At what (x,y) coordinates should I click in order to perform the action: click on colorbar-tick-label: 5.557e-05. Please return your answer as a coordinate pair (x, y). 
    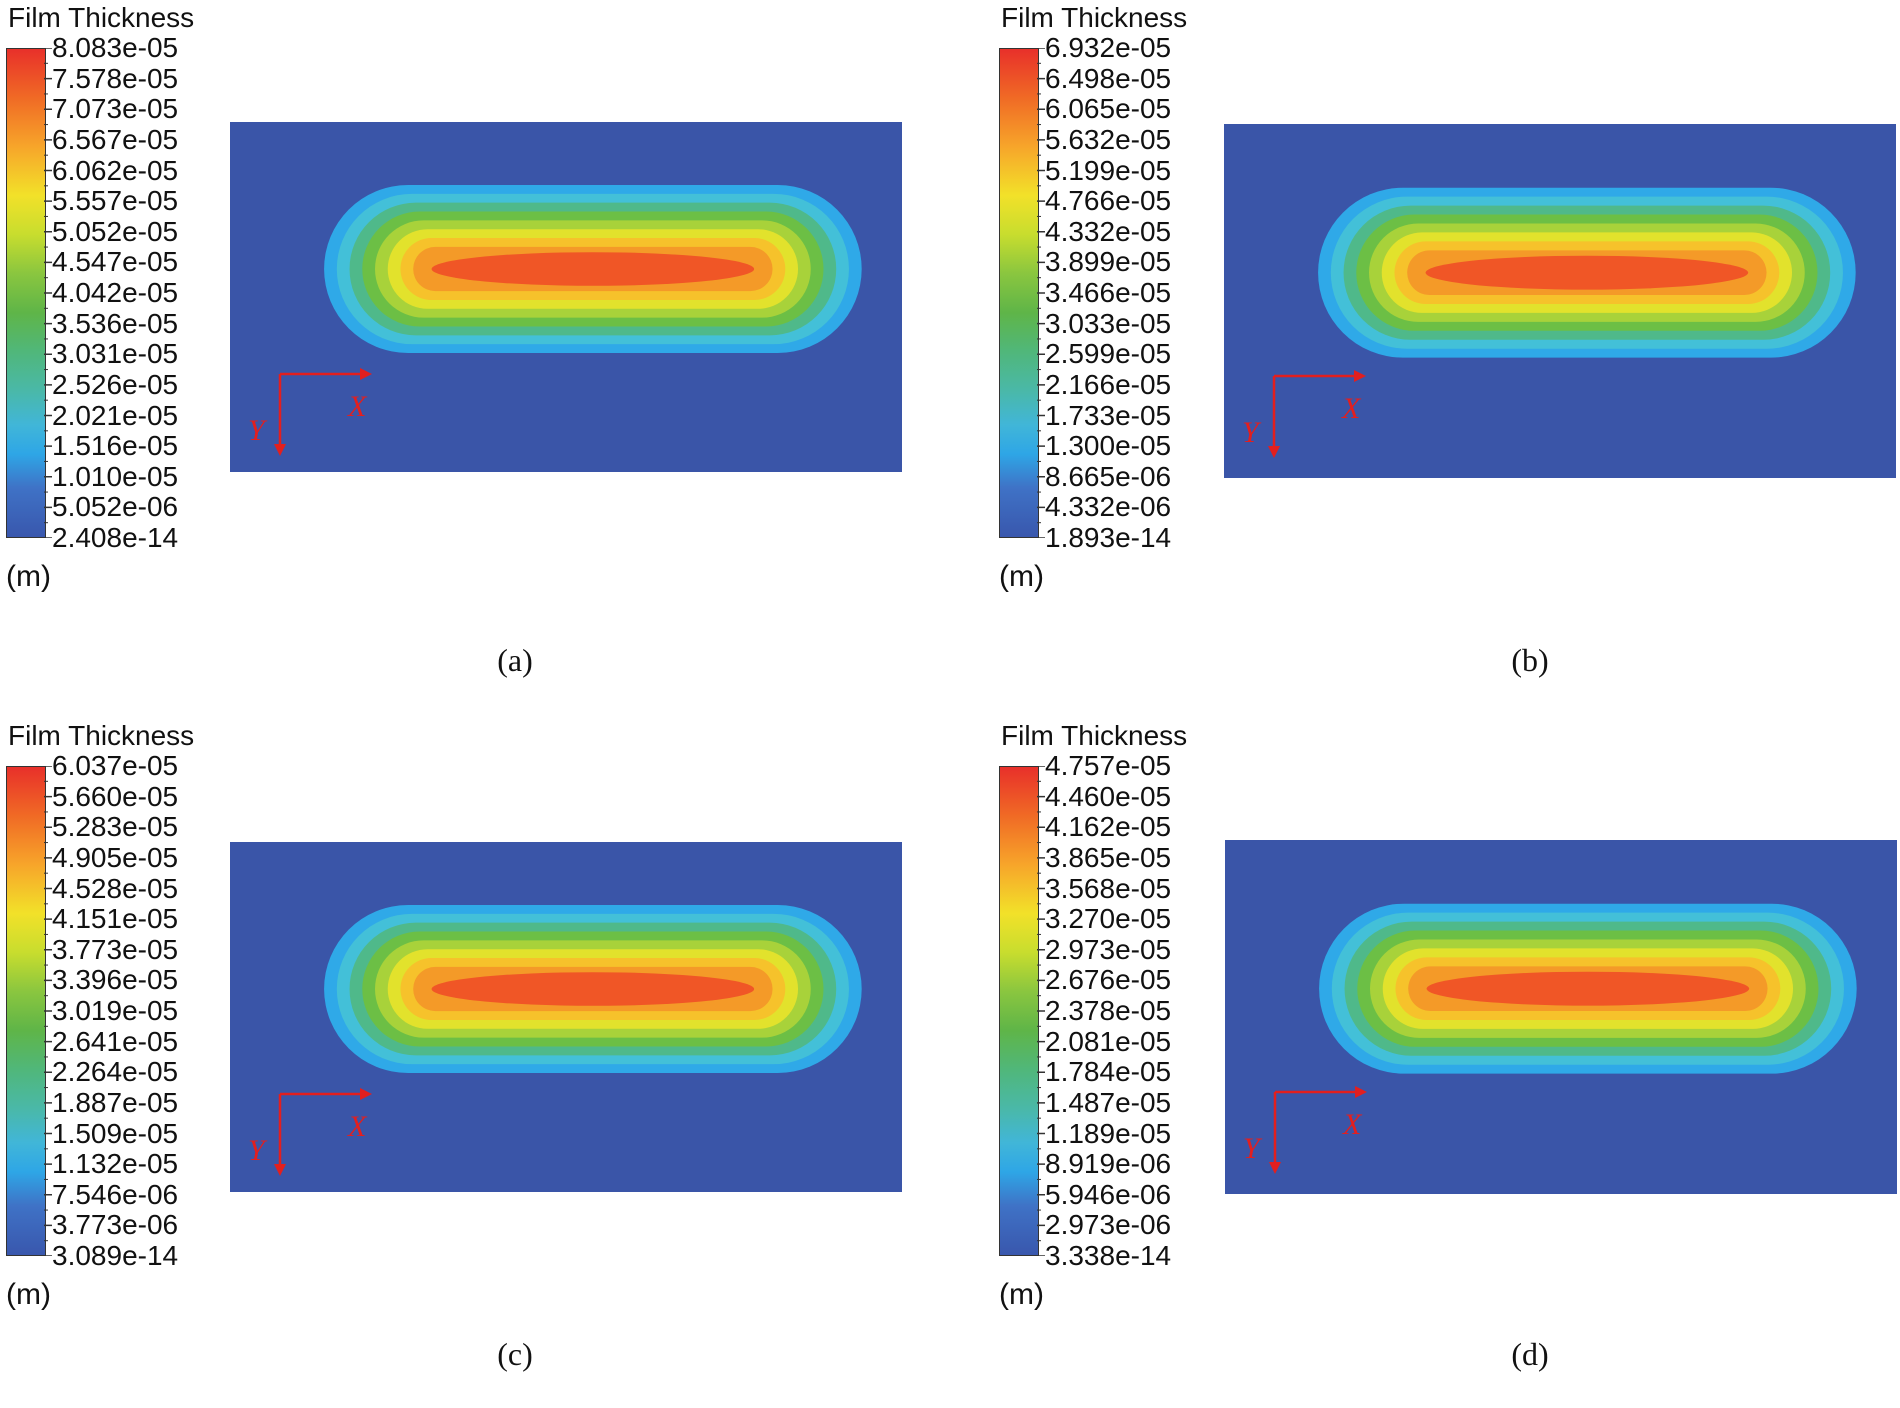
    Looking at the image, I should click on (115, 201).